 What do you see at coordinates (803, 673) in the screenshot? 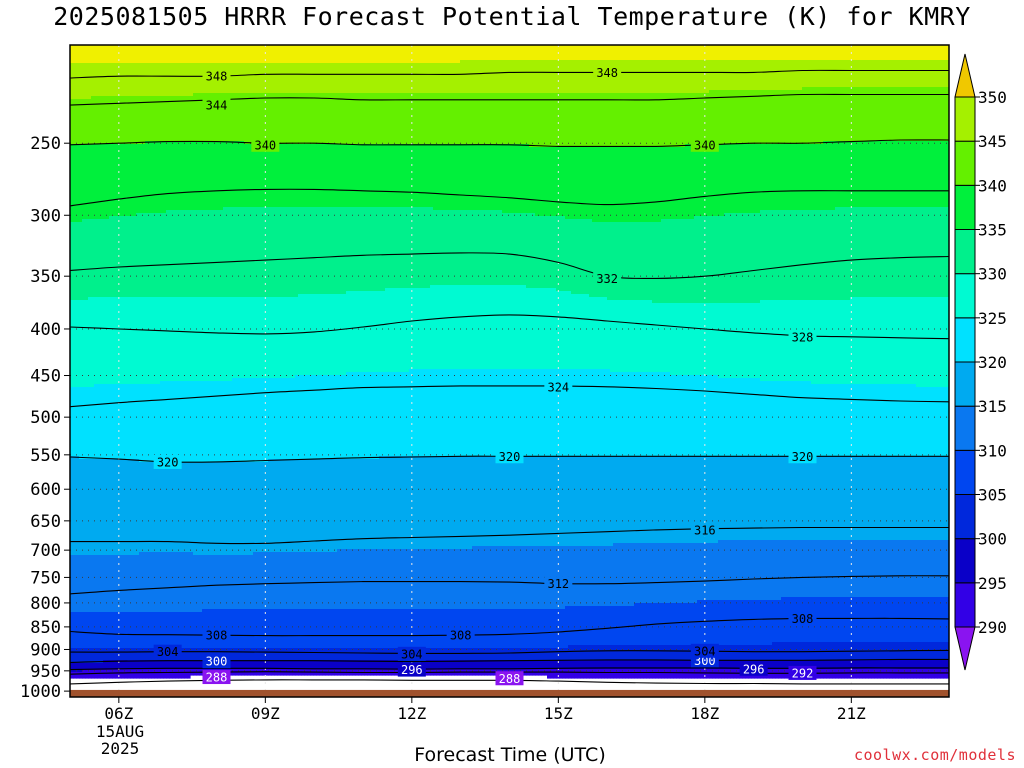
I see `contour-label-text: 292` at bounding box center [803, 673].